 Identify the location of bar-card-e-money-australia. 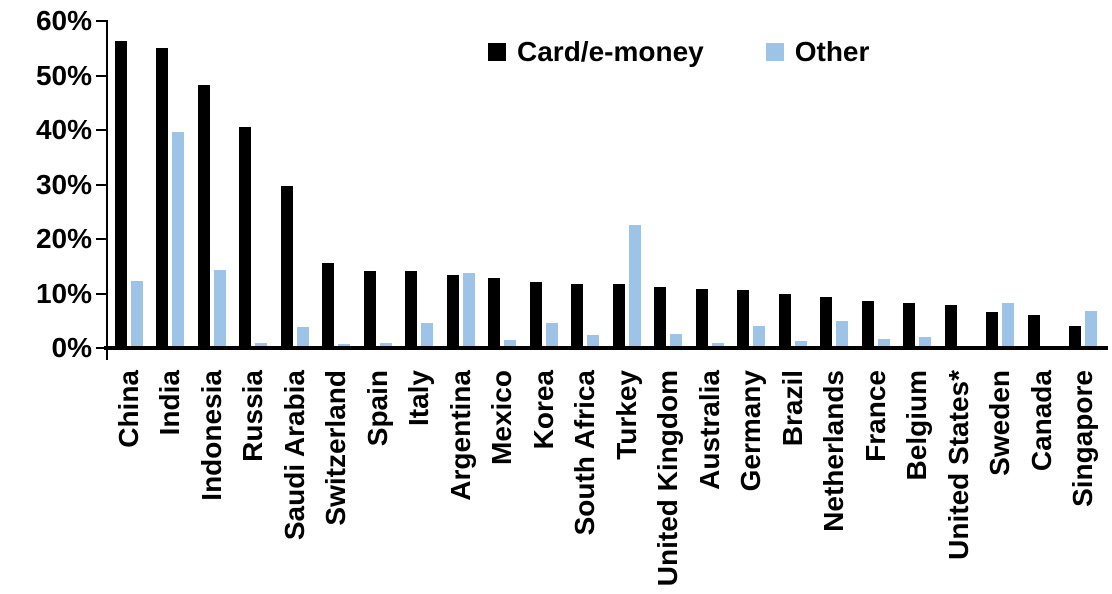
(701, 318).